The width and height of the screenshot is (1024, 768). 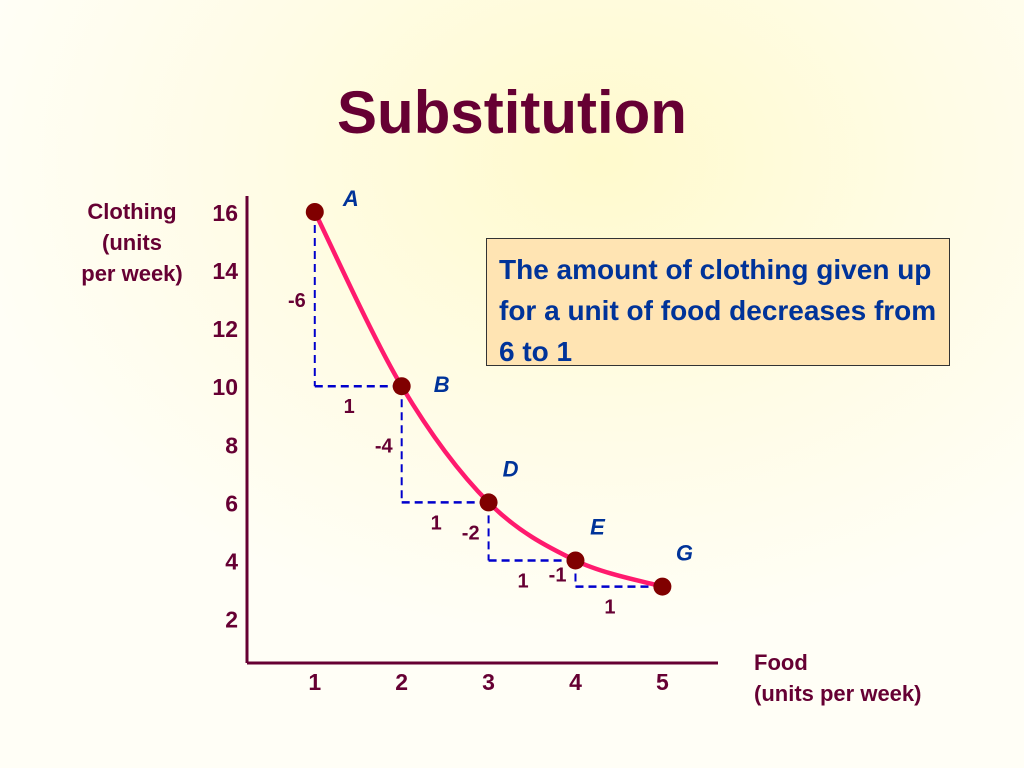 What do you see at coordinates (401, 682) in the screenshot?
I see `x-tick-label: 2` at bounding box center [401, 682].